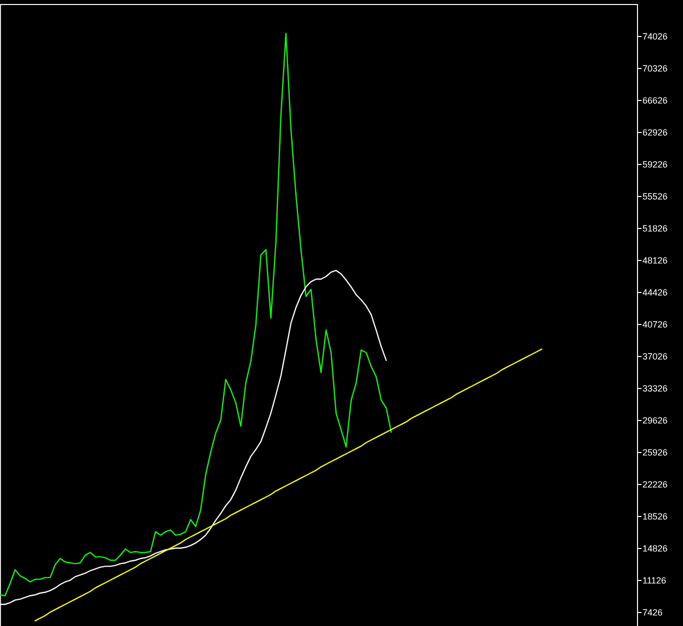 This screenshot has height=626, width=683. What do you see at coordinates (652, 612) in the screenshot?
I see `y-tick-label: 7426` at bounding box center [652, 612].